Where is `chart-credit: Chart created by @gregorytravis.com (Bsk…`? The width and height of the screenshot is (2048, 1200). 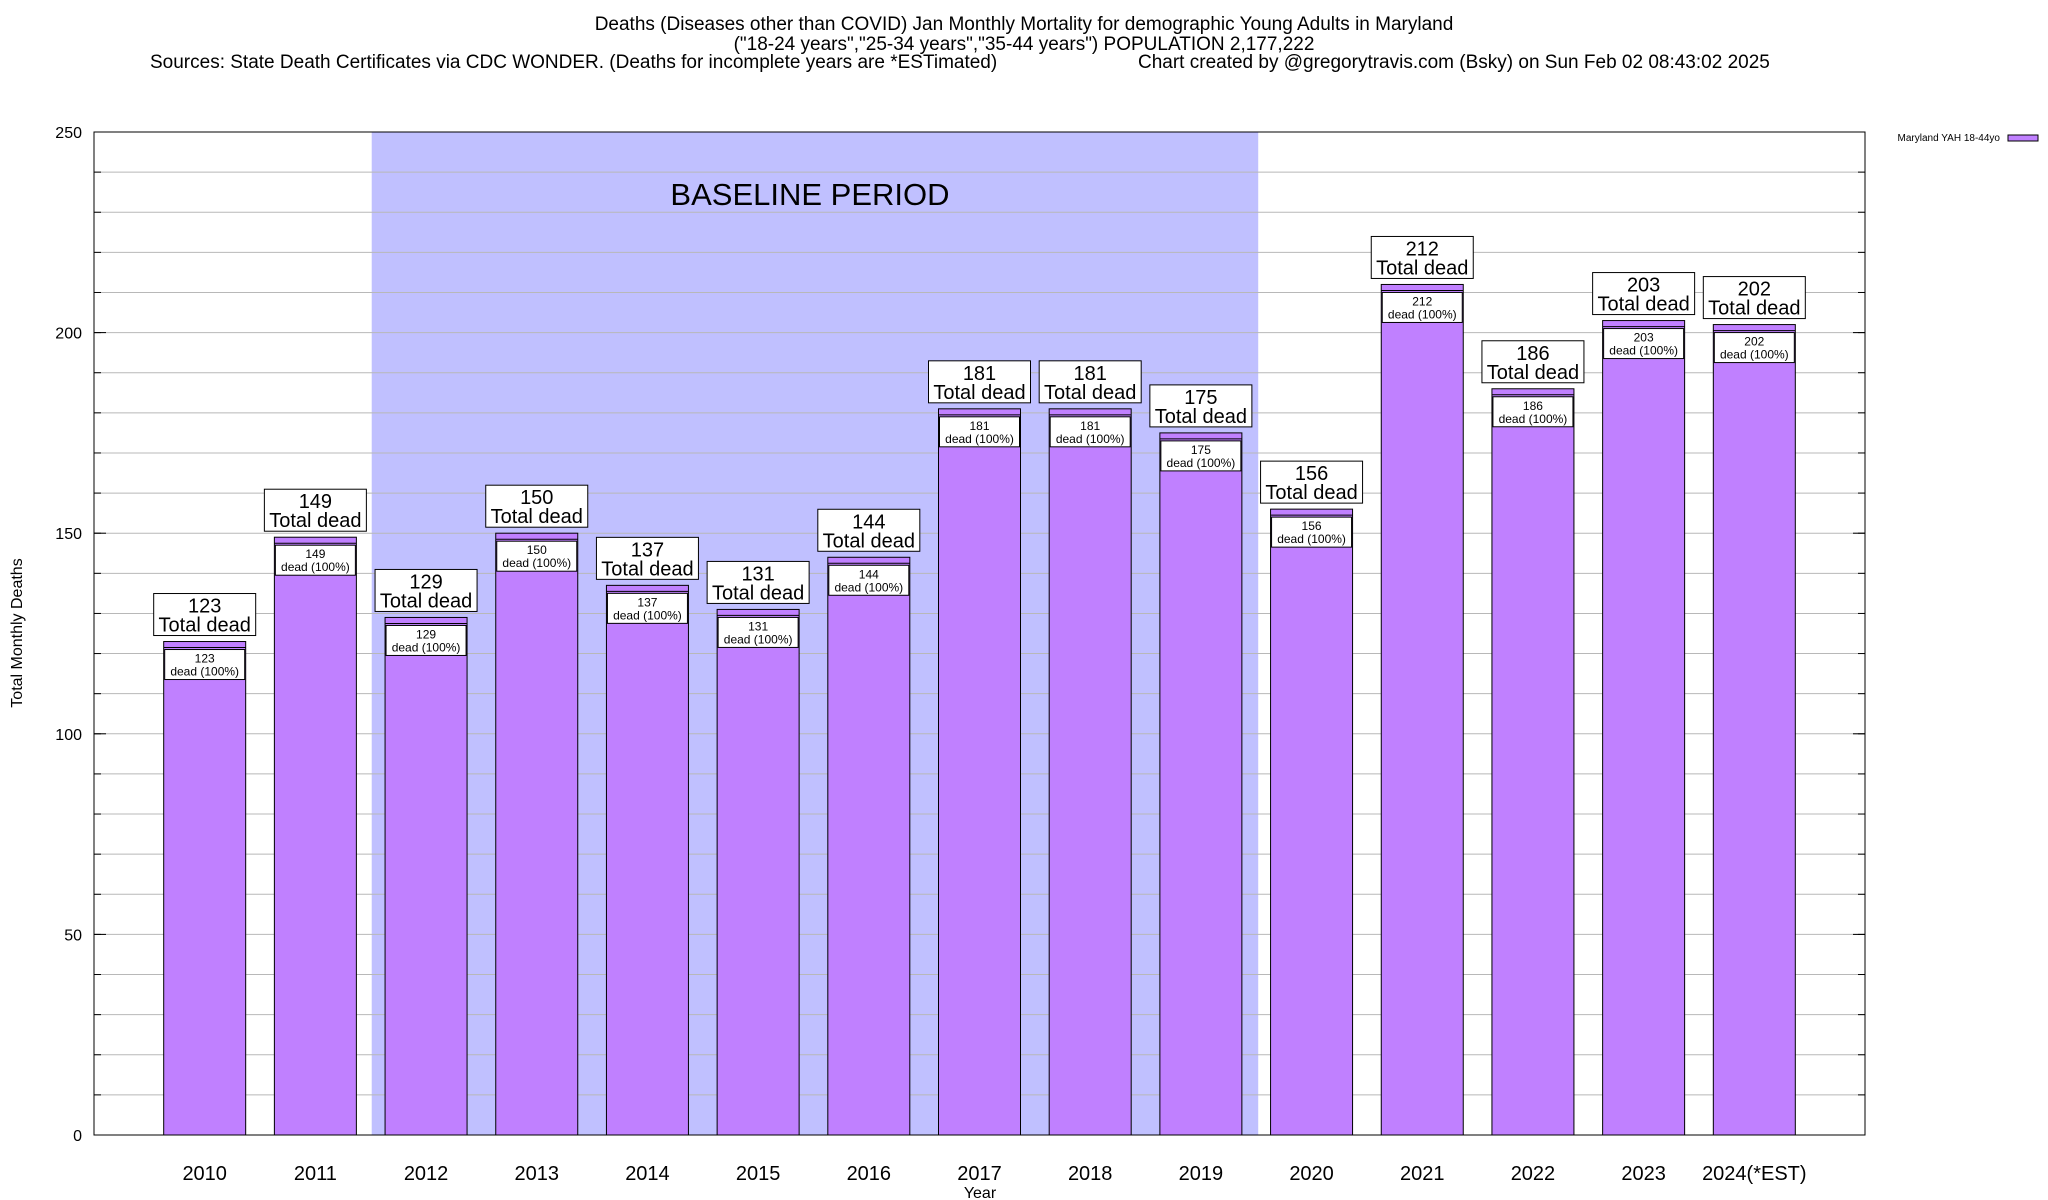 chart-credit: Chart created by @gregorytravis.com (Bsk… is located at coordinates (1454, 62).